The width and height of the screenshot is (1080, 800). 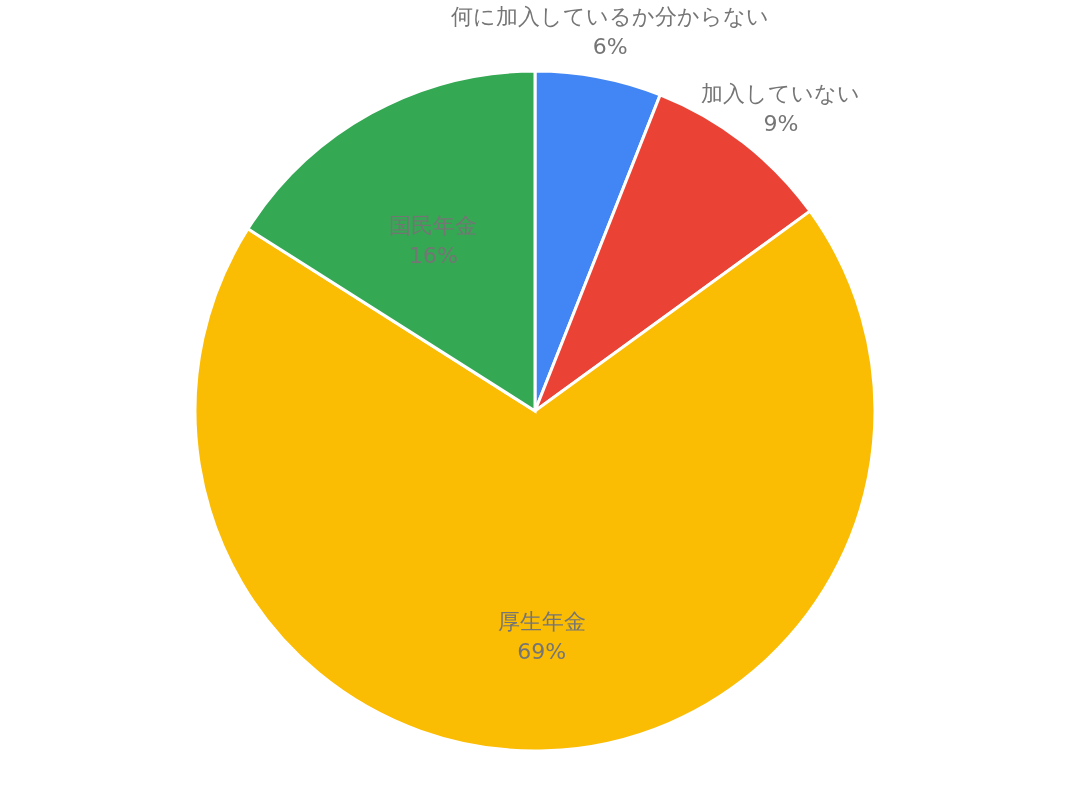 I want to click on data-label: 6%, so click(x=610, y=46).